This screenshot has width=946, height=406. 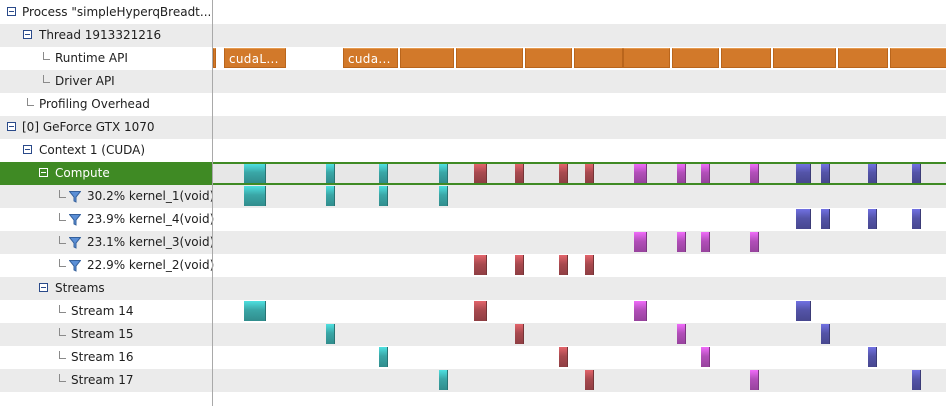 I want to click on tree-row-kernel: 23.9% kernel_4(void), so click(x=107, y=219).